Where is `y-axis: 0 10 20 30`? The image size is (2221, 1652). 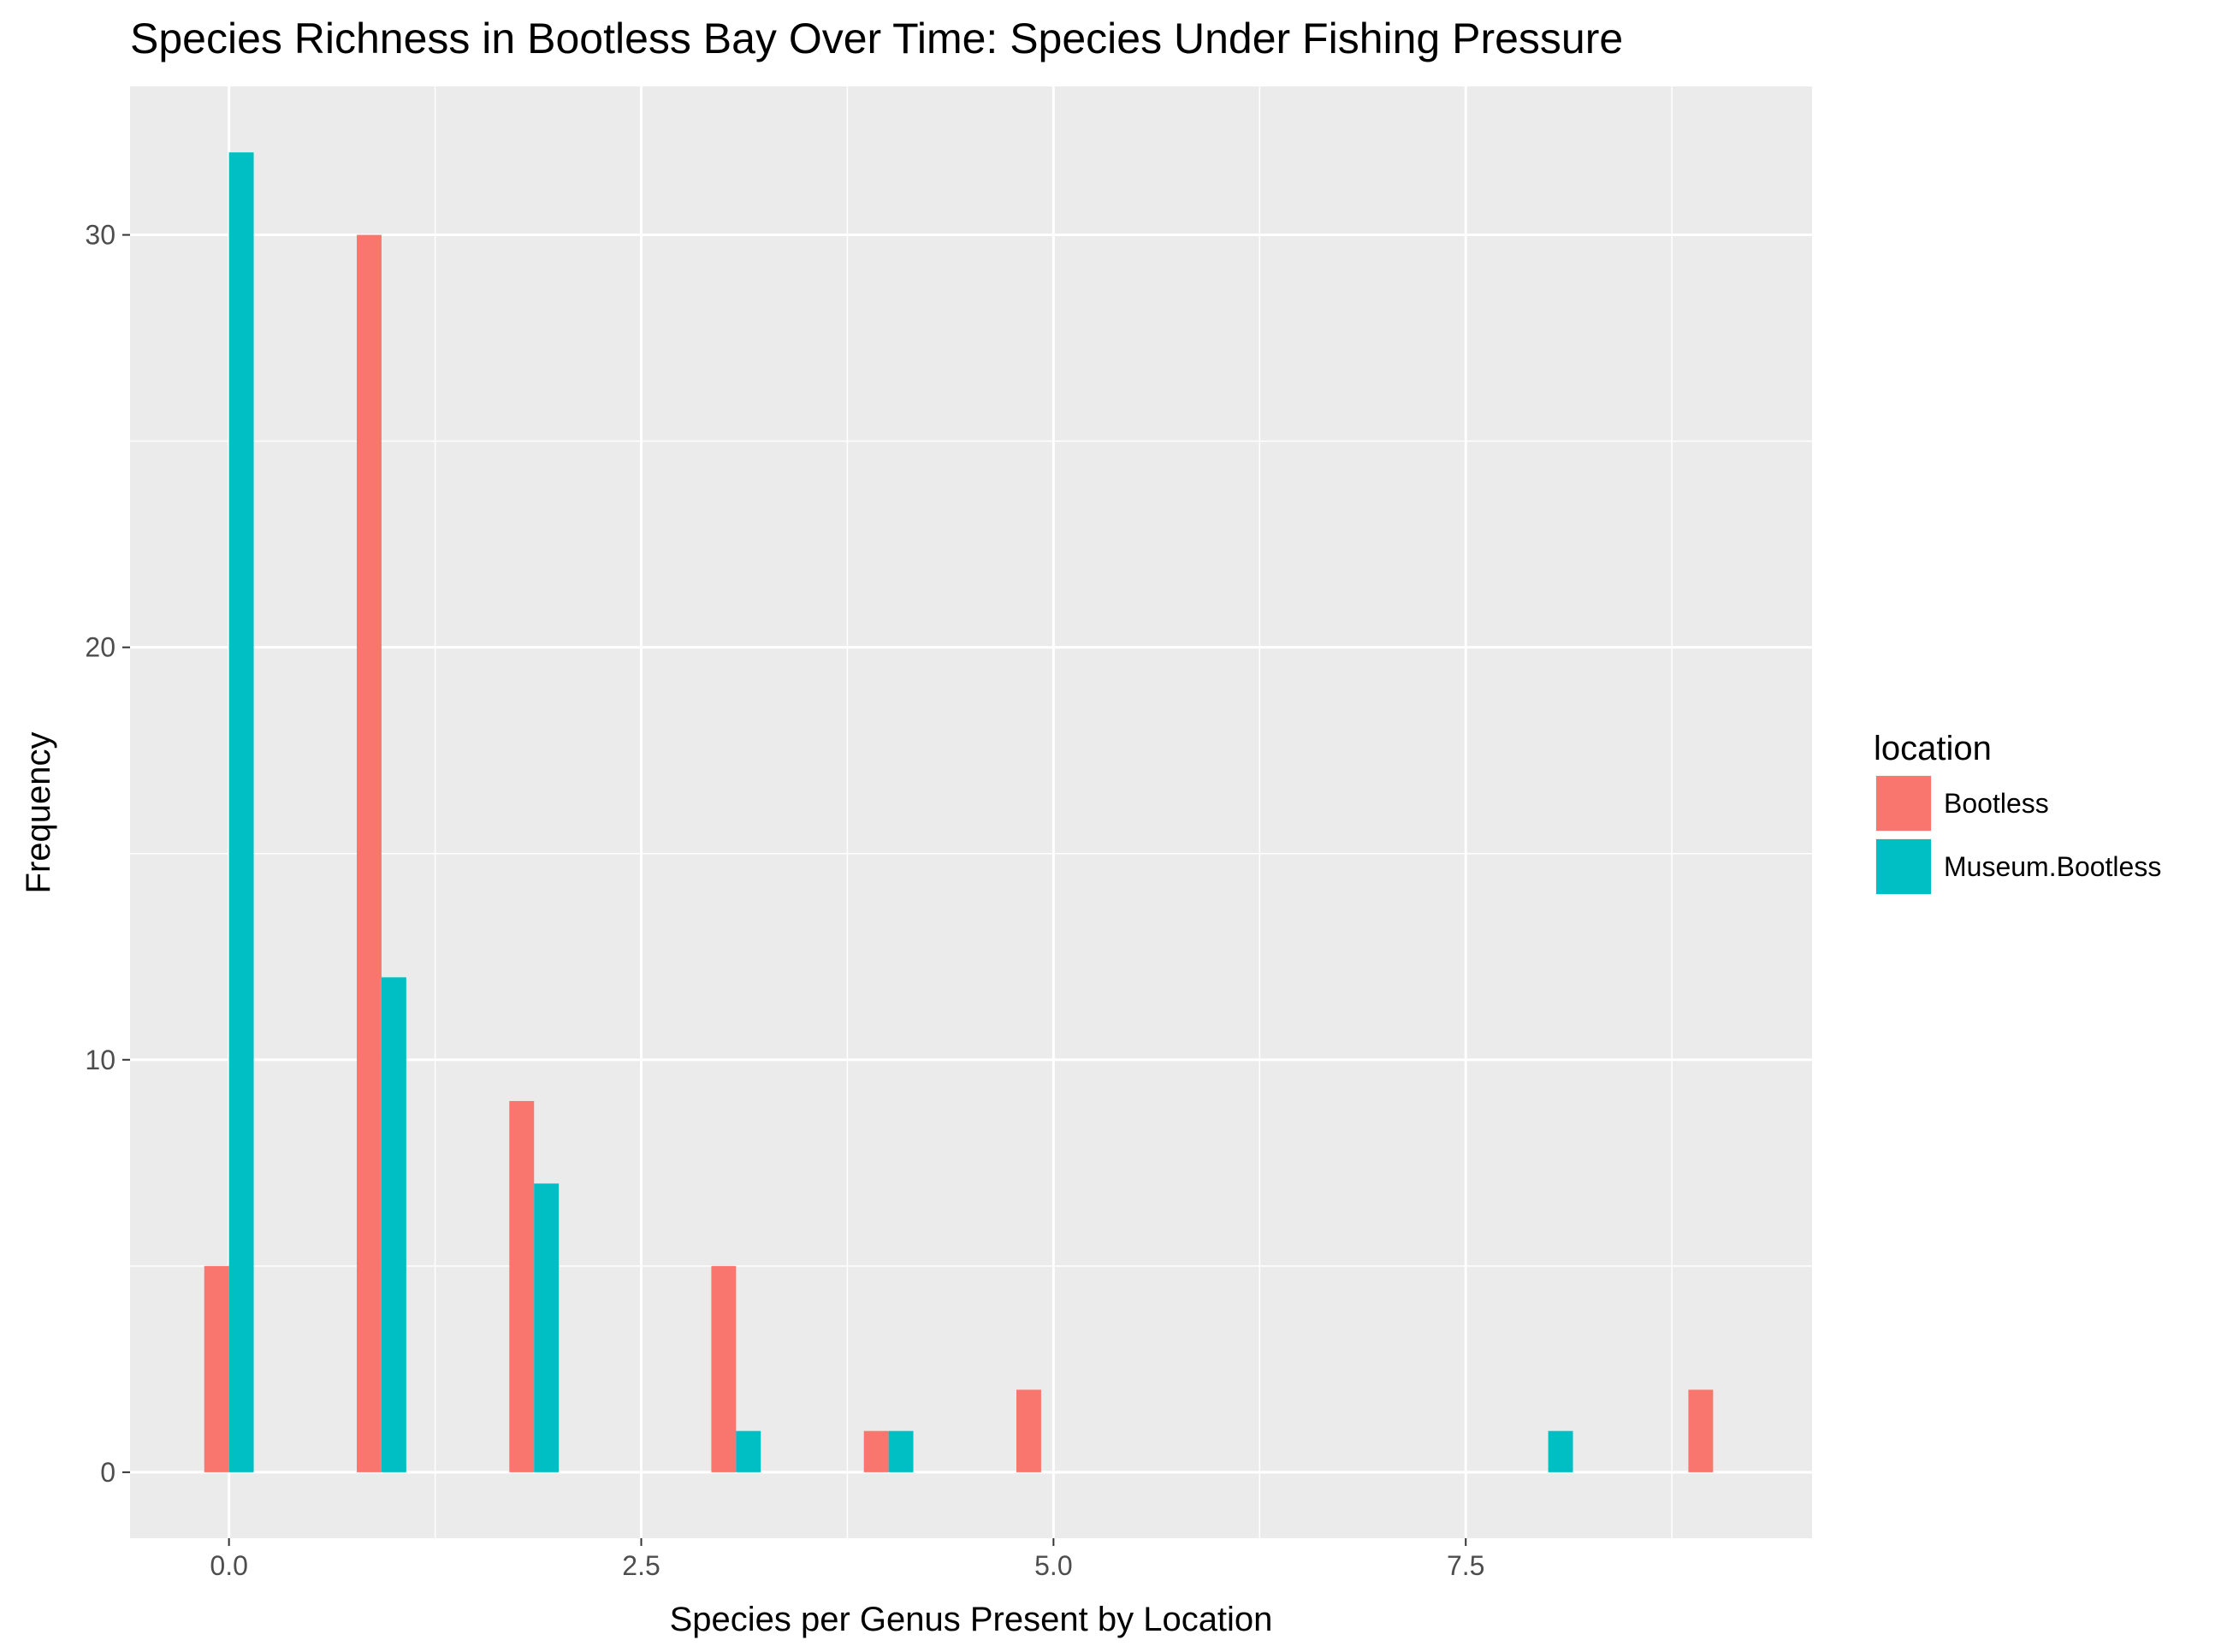 y-axis: 0 10 20 30 is located at coordinates (107, 854).